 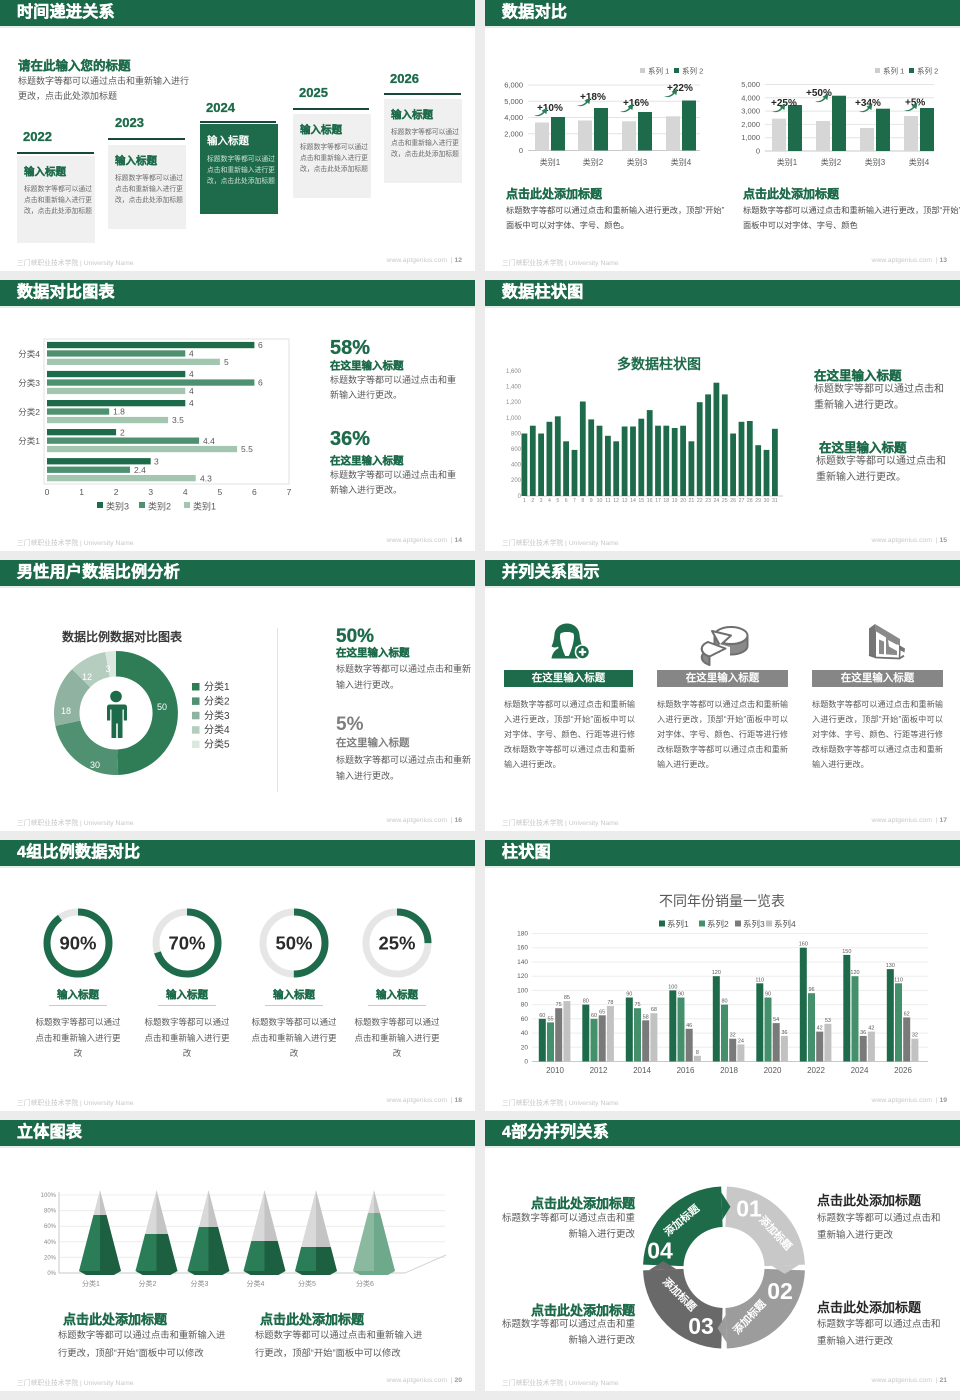 I want to click on svg-text: 100, so click(x=672, y=987).